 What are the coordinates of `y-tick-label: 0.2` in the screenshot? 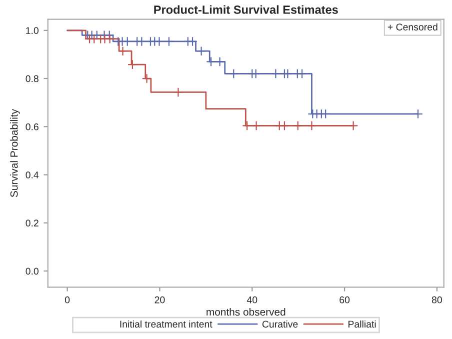 It's located at (32, 223).